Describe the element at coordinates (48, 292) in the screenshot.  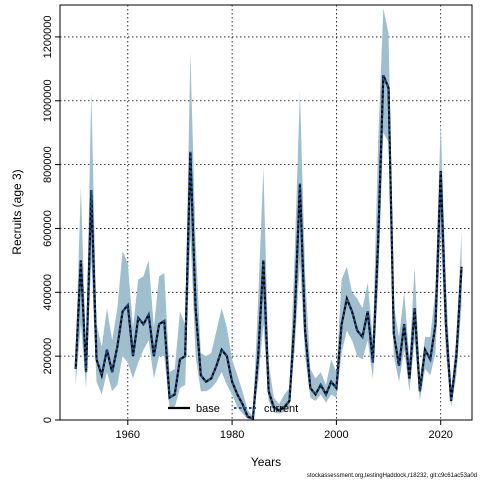
I see `y-tick-label: 400000` at that location.